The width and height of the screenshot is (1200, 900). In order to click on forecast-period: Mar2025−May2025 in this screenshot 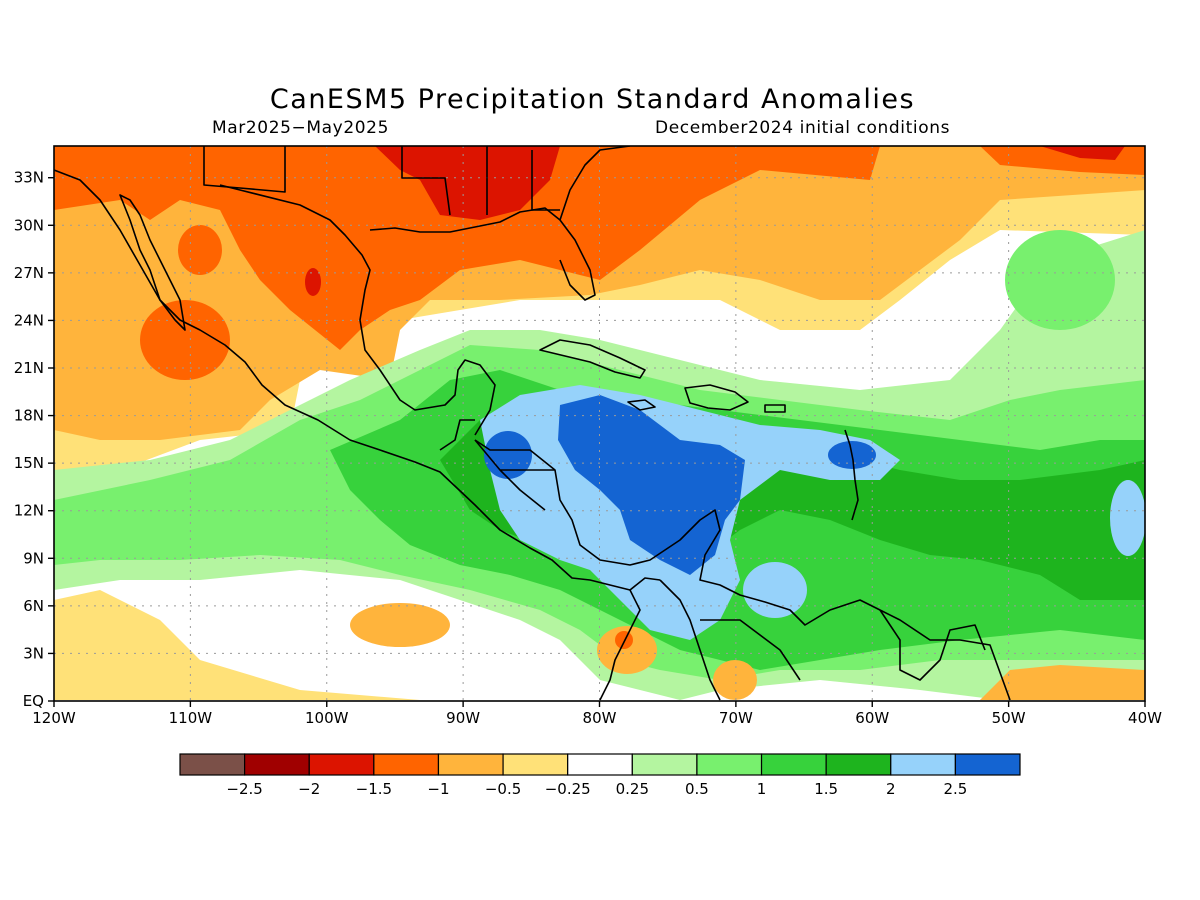, I will do `click(300, 128)`.